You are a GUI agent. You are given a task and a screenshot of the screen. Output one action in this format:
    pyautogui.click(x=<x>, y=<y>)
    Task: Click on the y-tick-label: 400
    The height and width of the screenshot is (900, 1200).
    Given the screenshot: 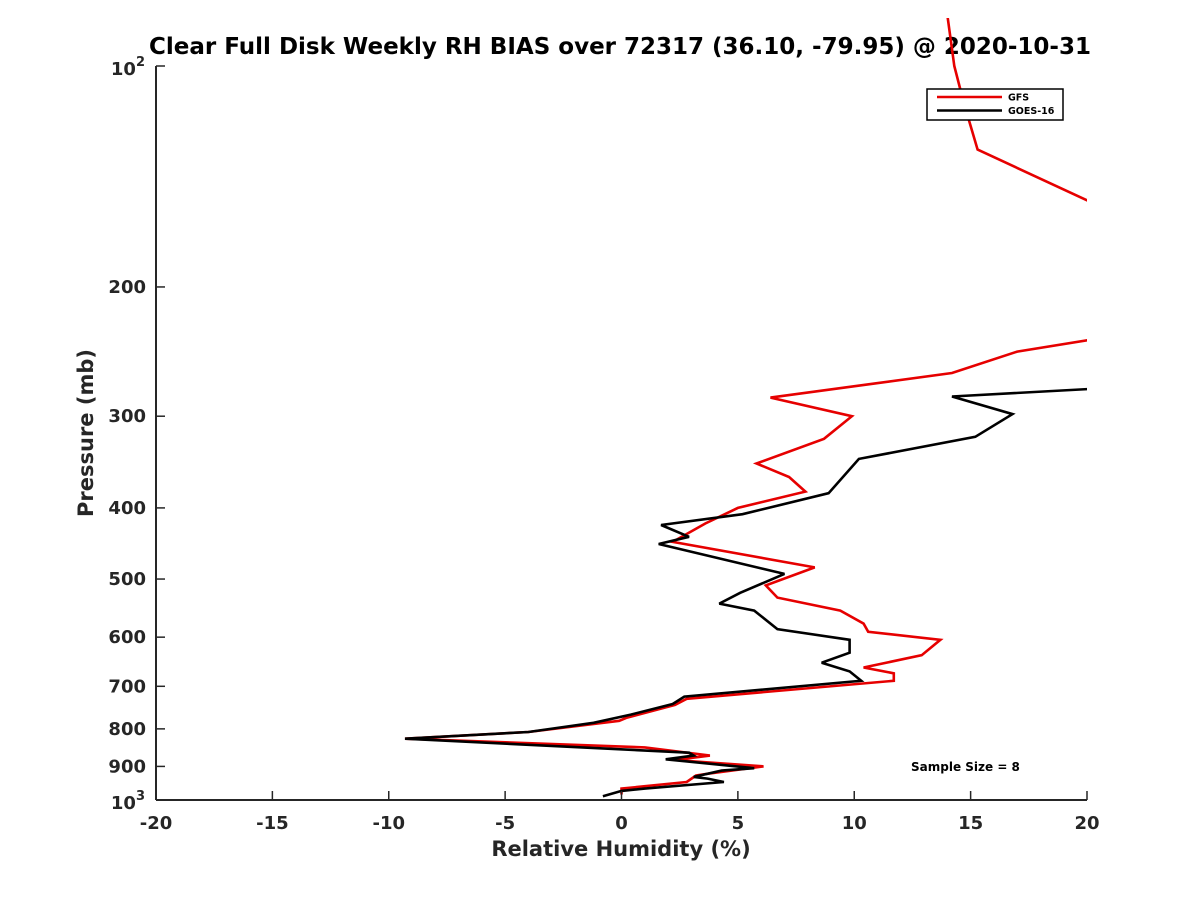 What is the action you would take?
    pyautogui.click(x=127, y=508)
    